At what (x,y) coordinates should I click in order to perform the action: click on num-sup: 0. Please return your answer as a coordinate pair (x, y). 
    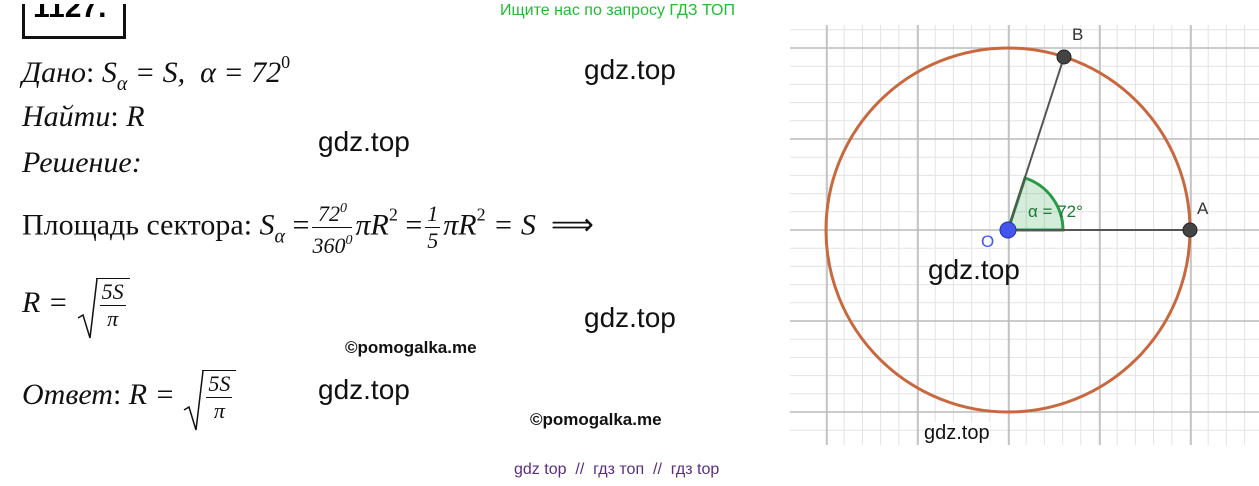
    Looking at the image, I should click on (343, 208).